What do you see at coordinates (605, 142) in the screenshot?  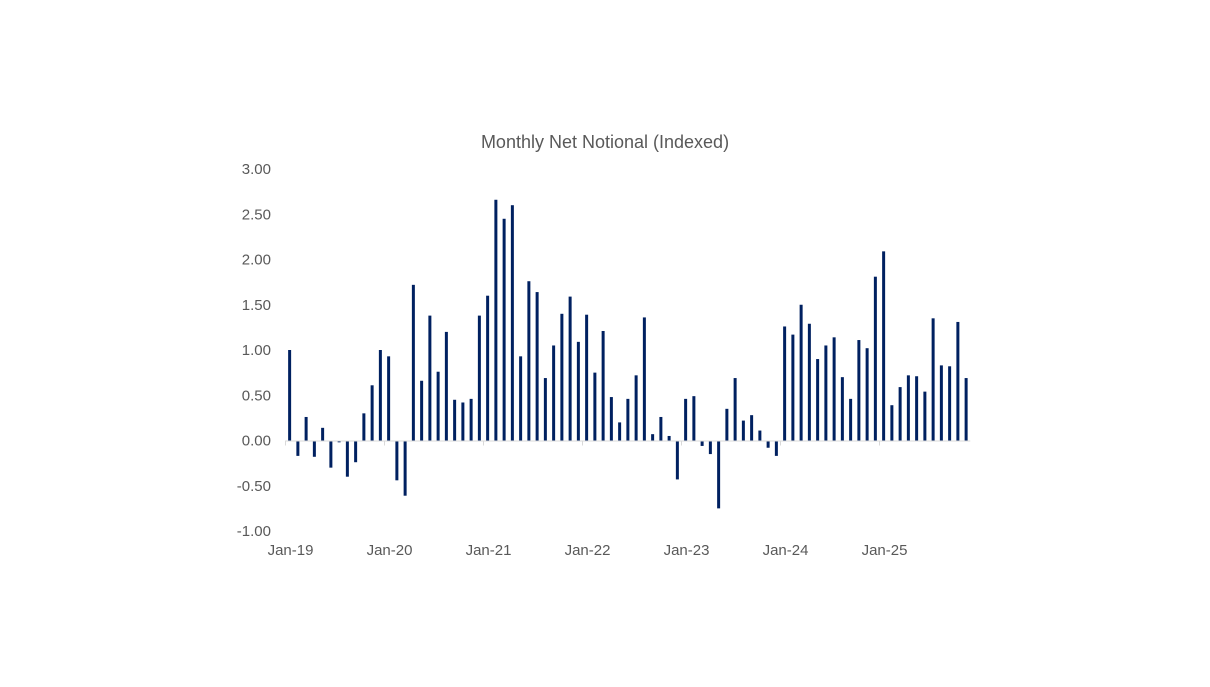 I see `chart-title: Monthly Net Notional (Indexed)` at bounding box center [605, 142].